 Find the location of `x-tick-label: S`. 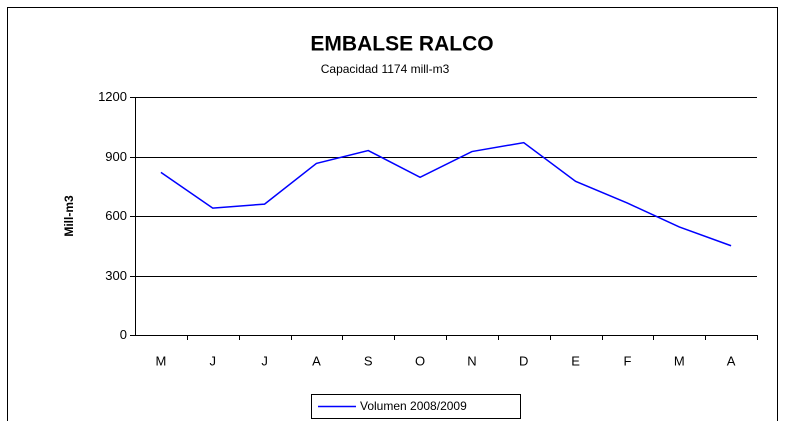

x-tick-label: S is located at coordinates (368, 360).